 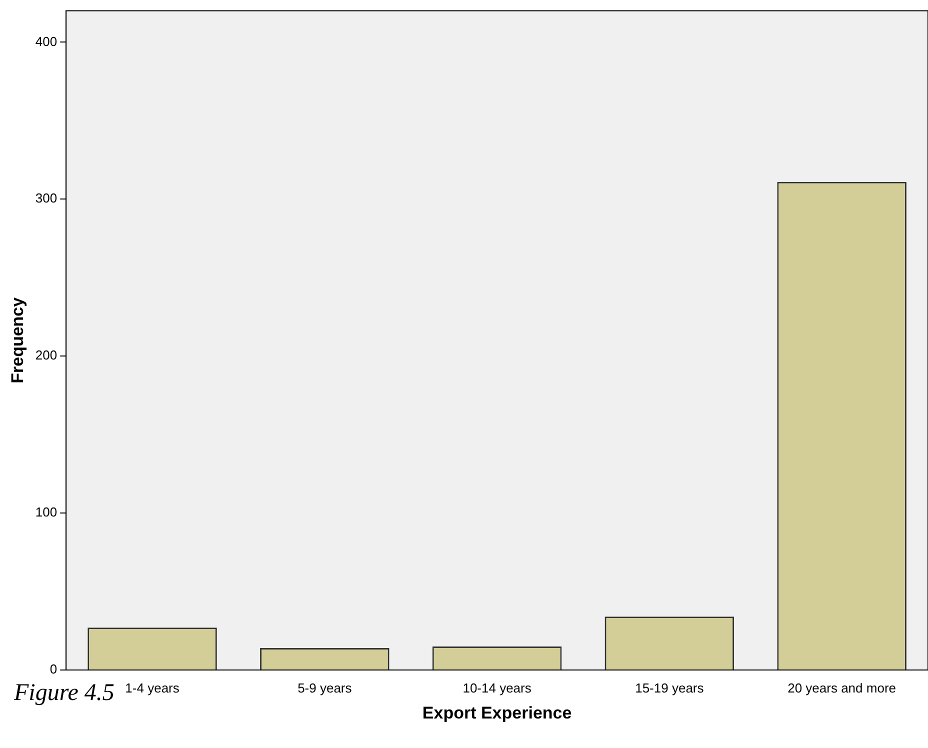 I want to click on x-tick-label: 15-19 years, so click(x=669, y=688).